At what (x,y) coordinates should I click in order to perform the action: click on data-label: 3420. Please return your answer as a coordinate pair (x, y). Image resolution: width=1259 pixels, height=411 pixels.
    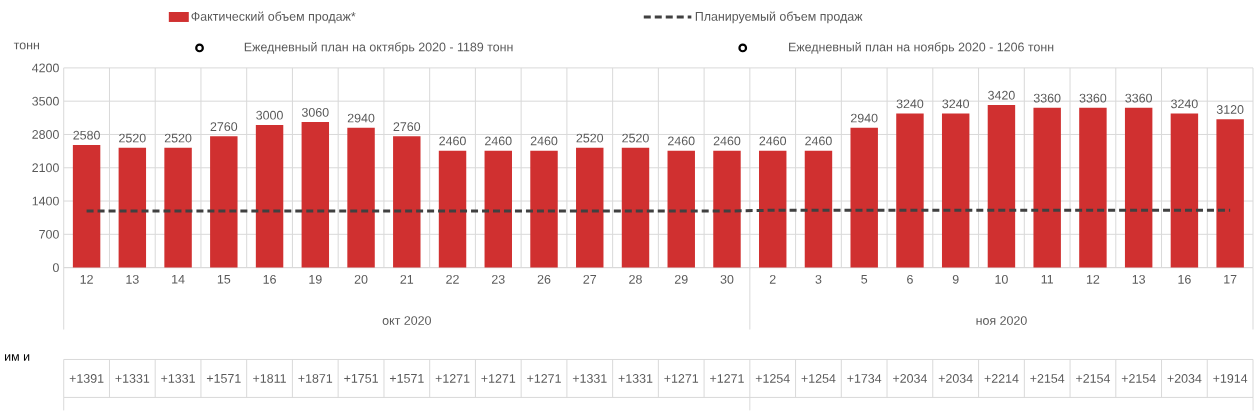
    Looking at the image, I should click on (1001, 95).